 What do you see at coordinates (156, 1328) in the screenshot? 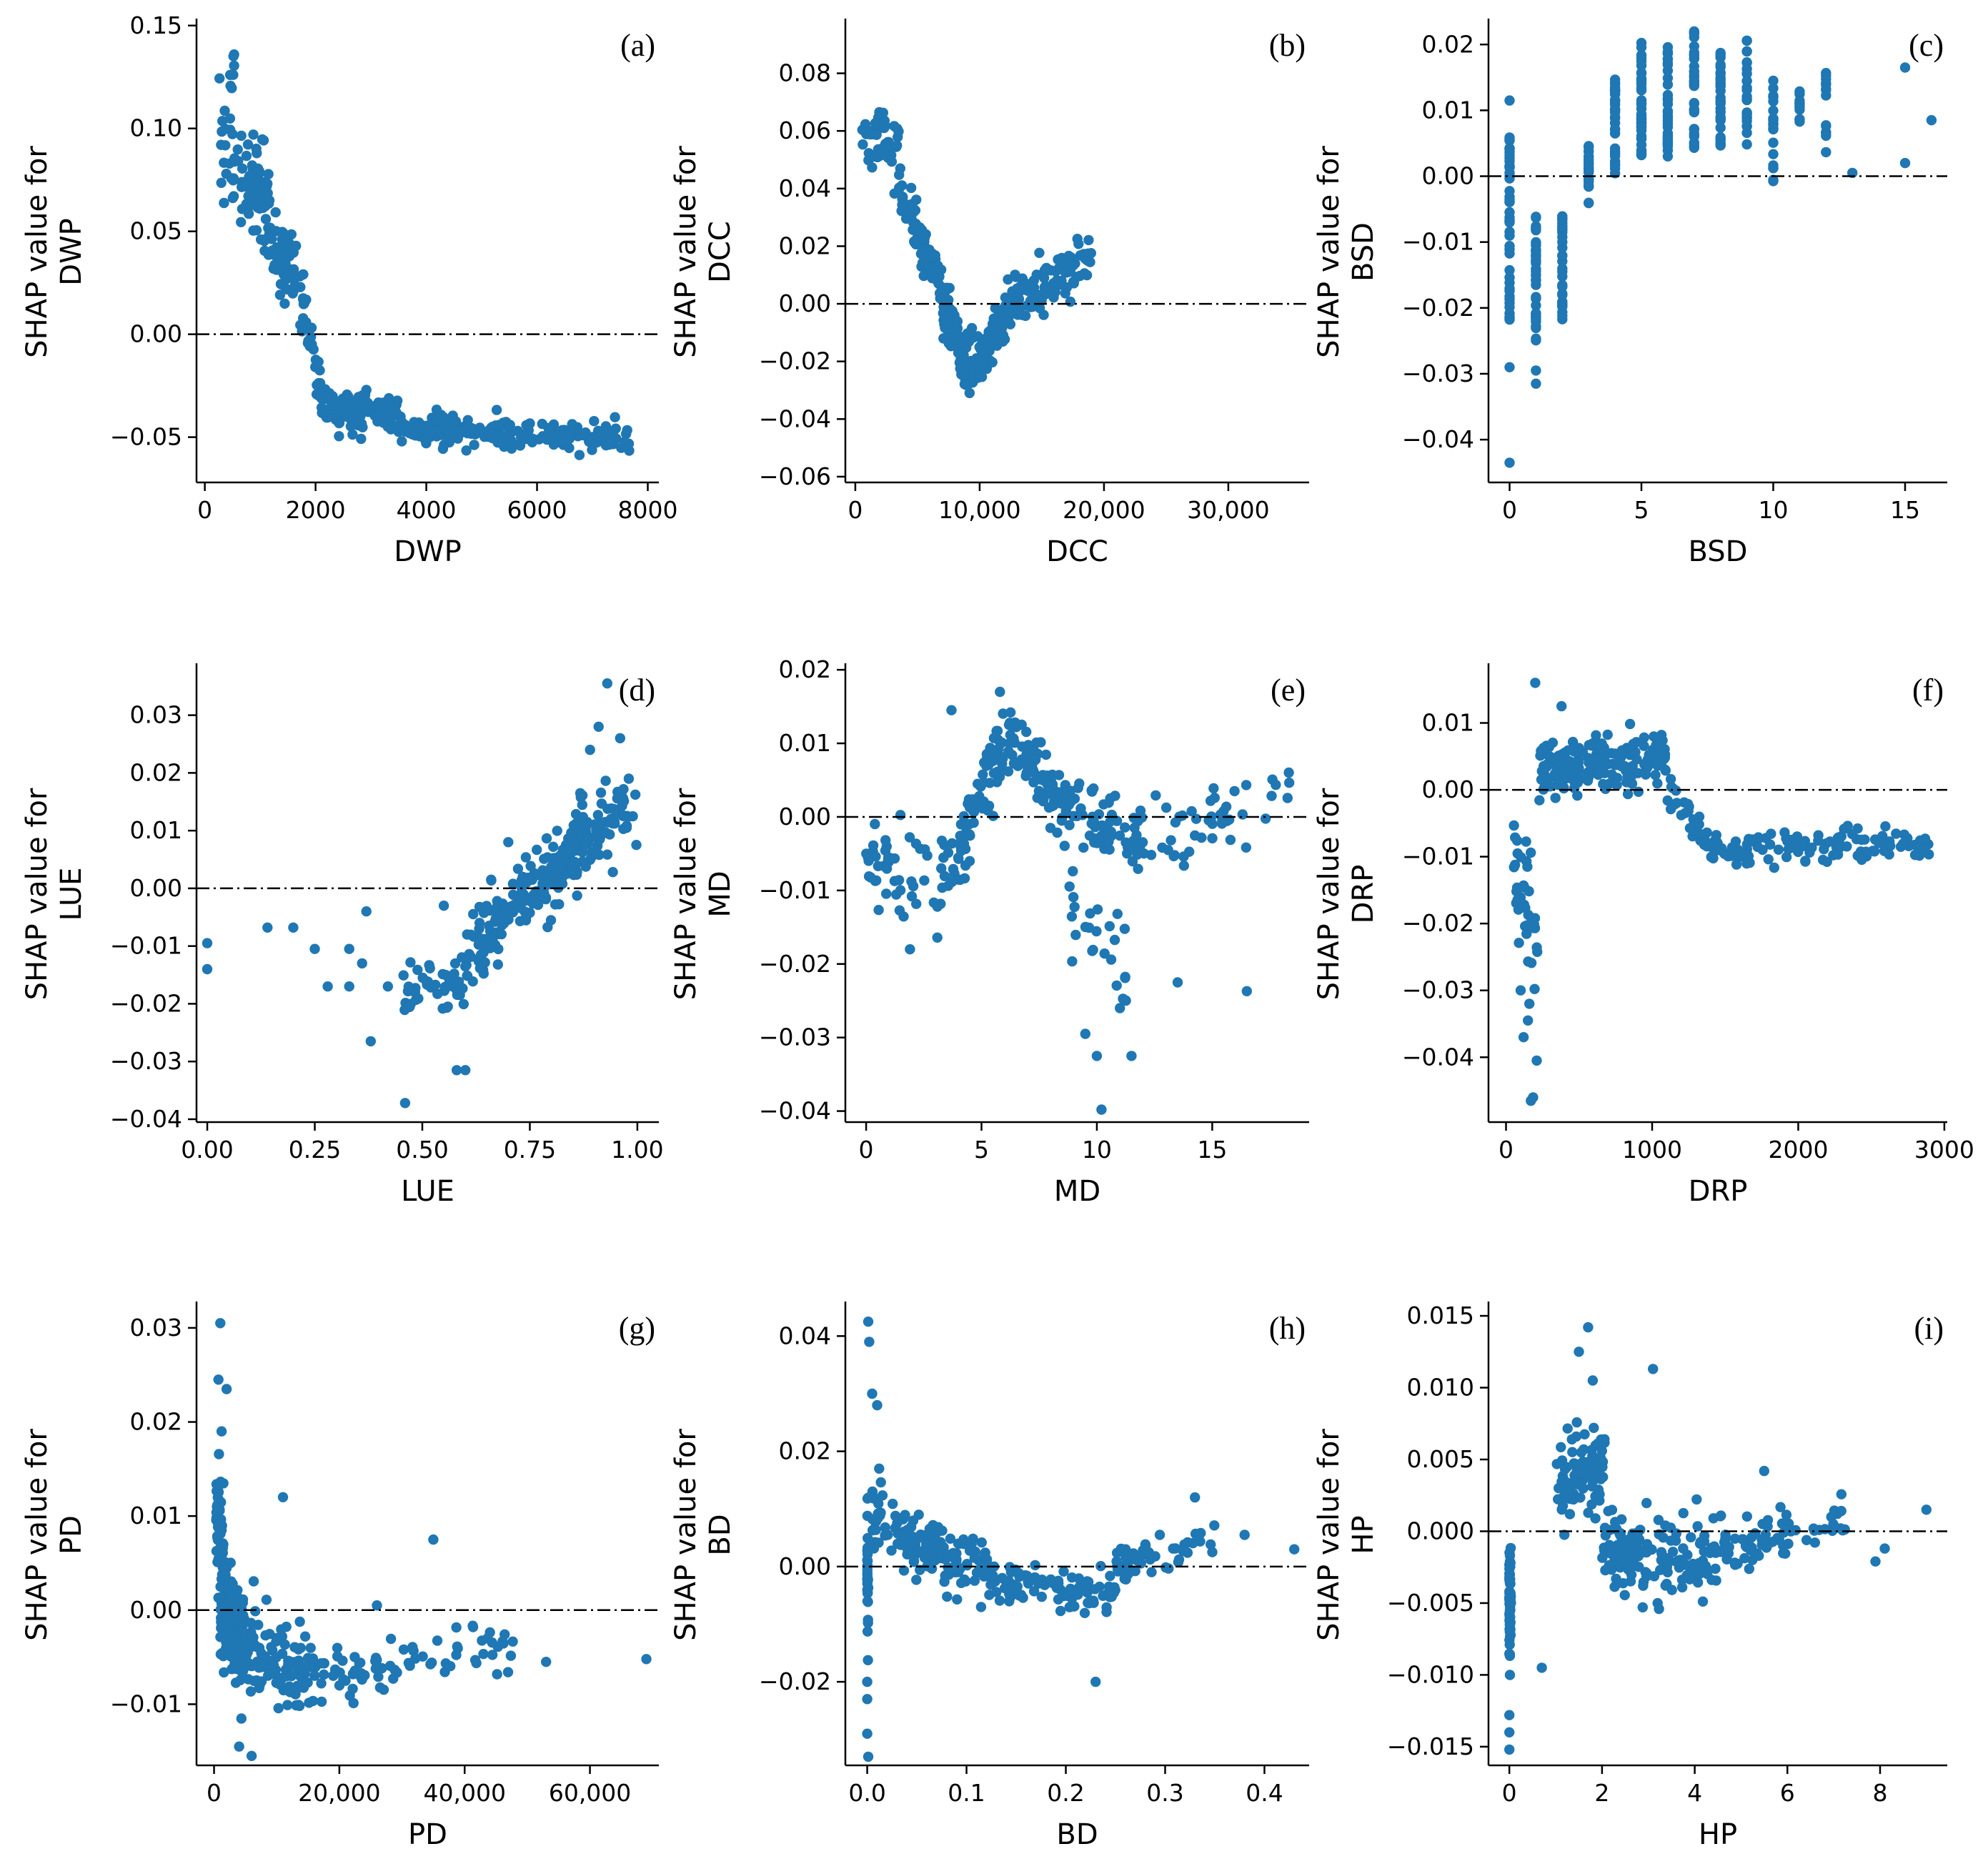
I see `y-tick-label: 0.03` at bounding box center [156, 1328].